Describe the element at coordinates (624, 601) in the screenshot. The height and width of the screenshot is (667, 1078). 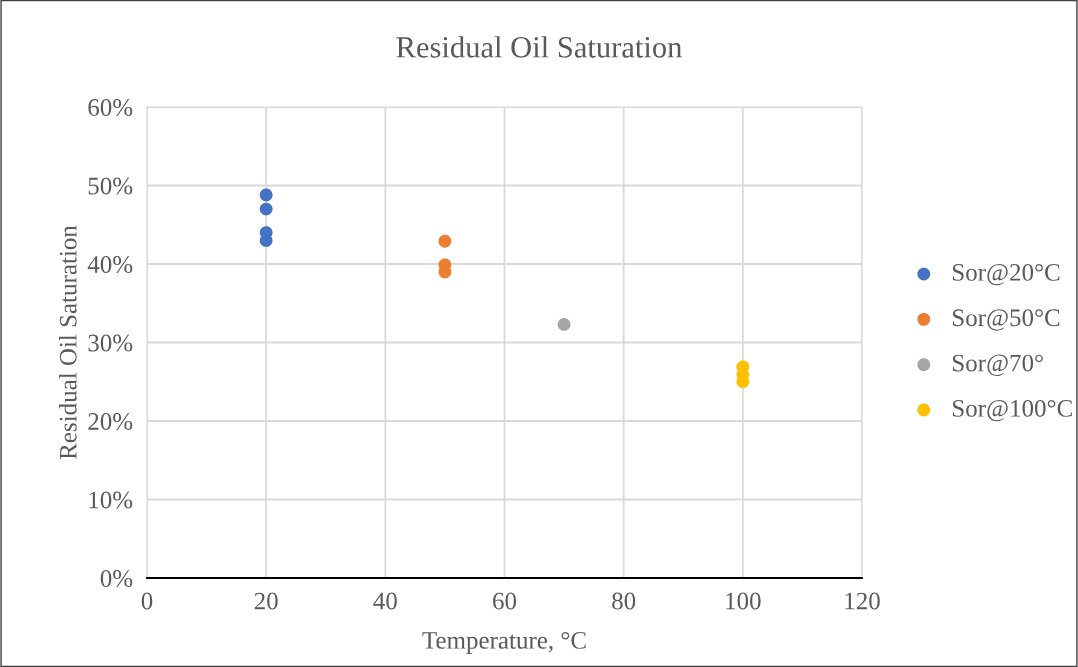
I see `x-tick-label: 80` at that location.